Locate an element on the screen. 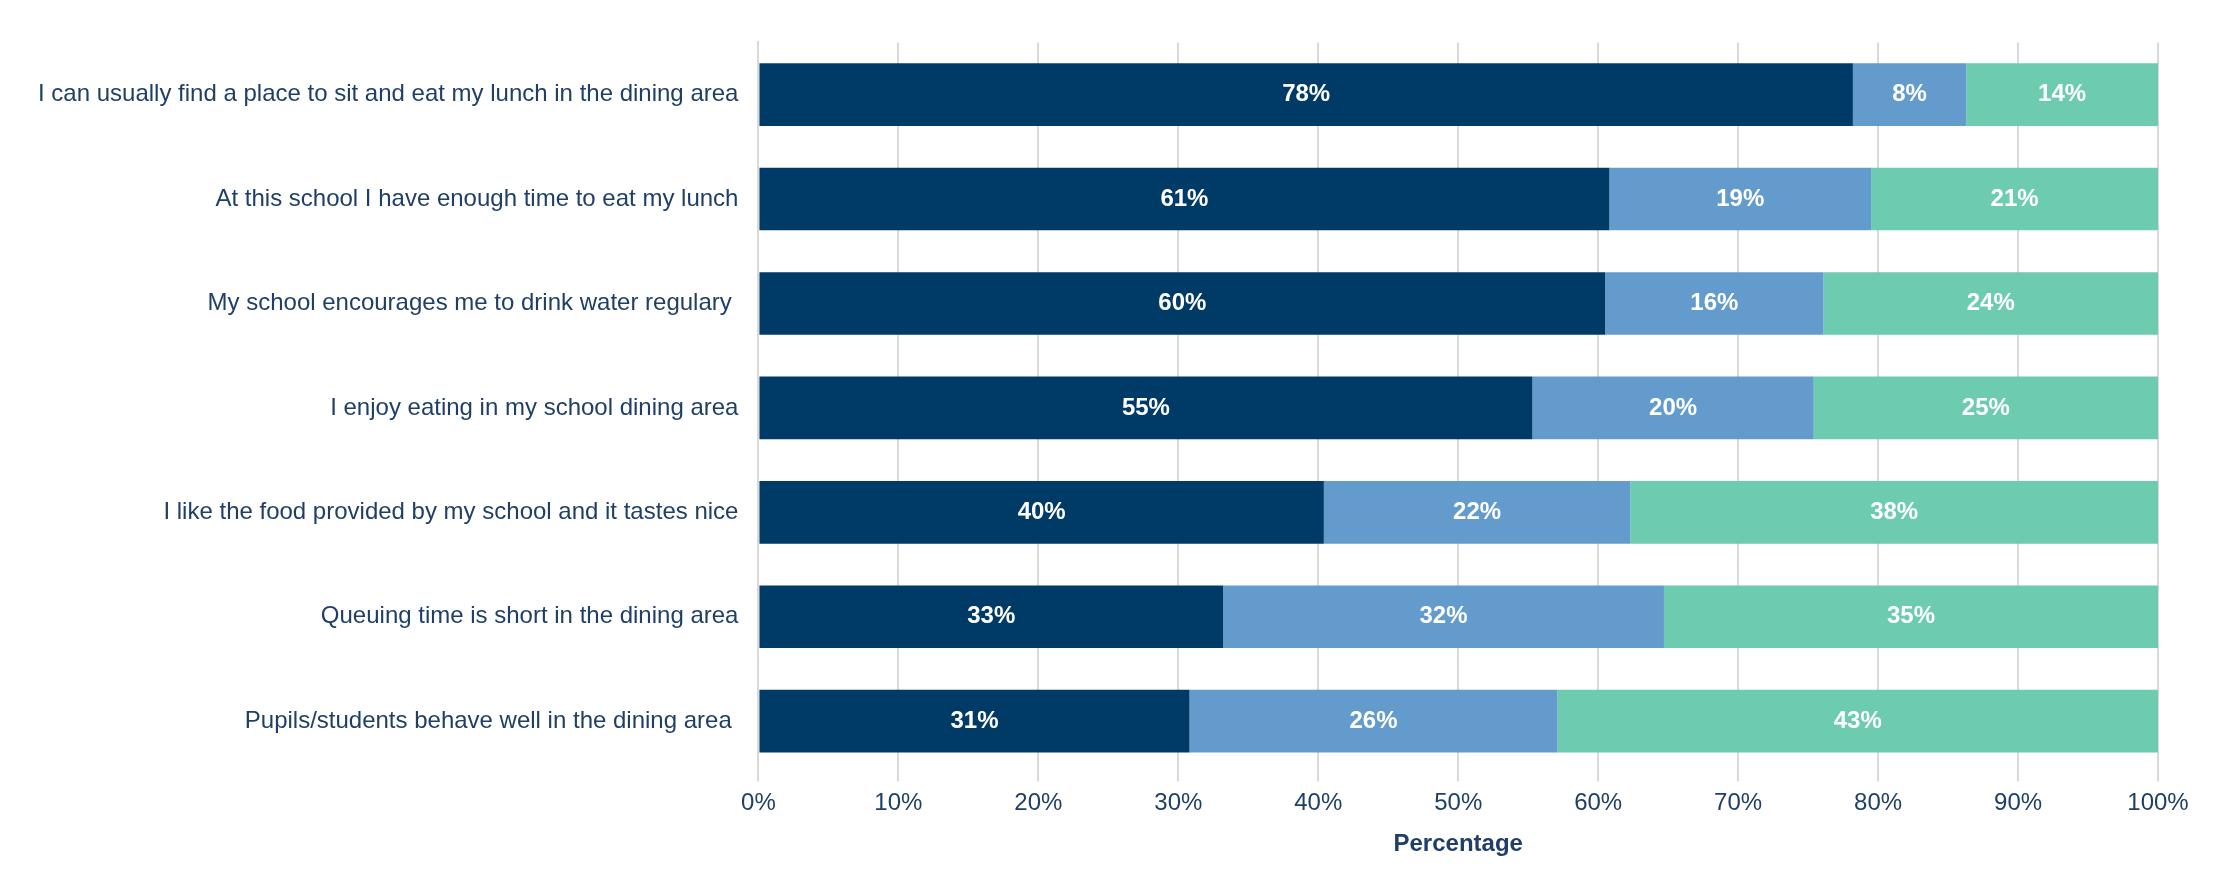  x-tick-label: 70% is located at coordinates (1738, 802).